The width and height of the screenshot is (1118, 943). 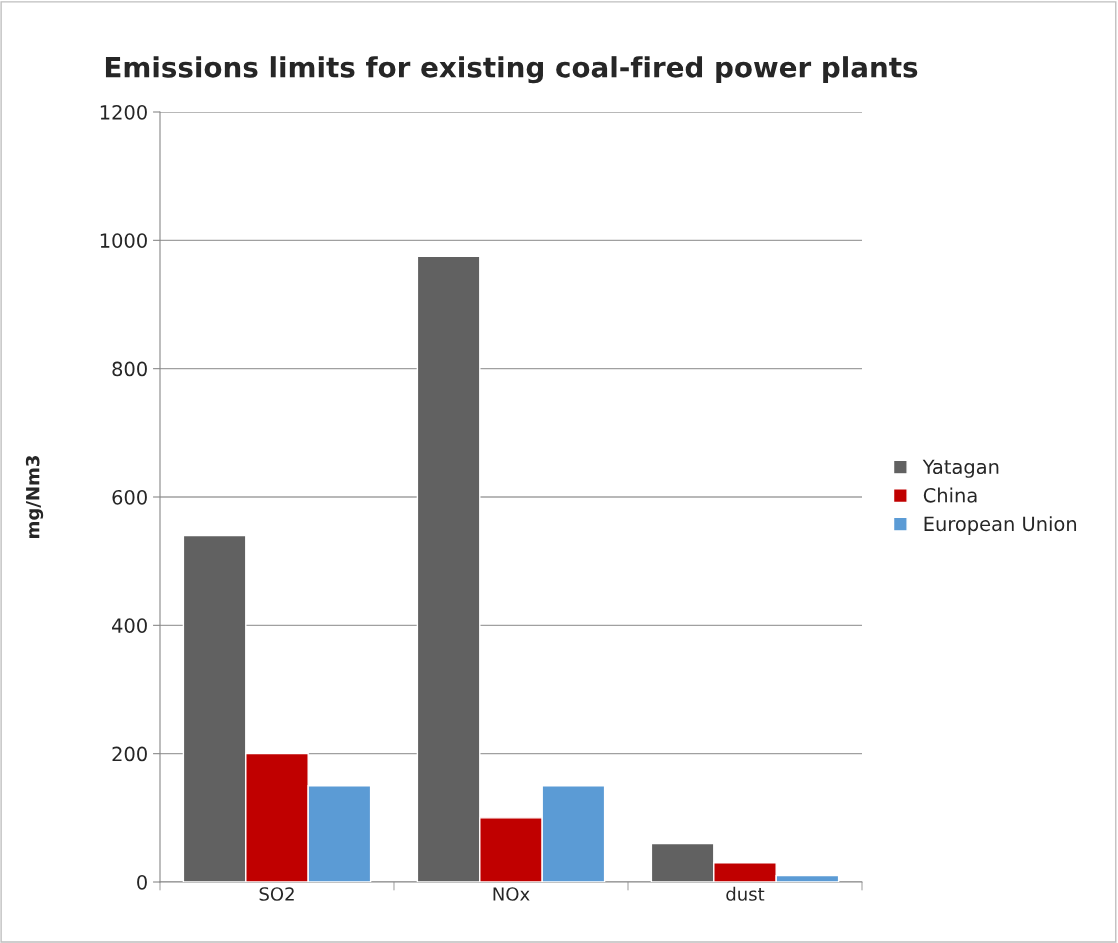 What do you see at coordinates (123, 112) in the screenshot?
I see `y-tick-label: 1200` at bounding box center [123, 112].